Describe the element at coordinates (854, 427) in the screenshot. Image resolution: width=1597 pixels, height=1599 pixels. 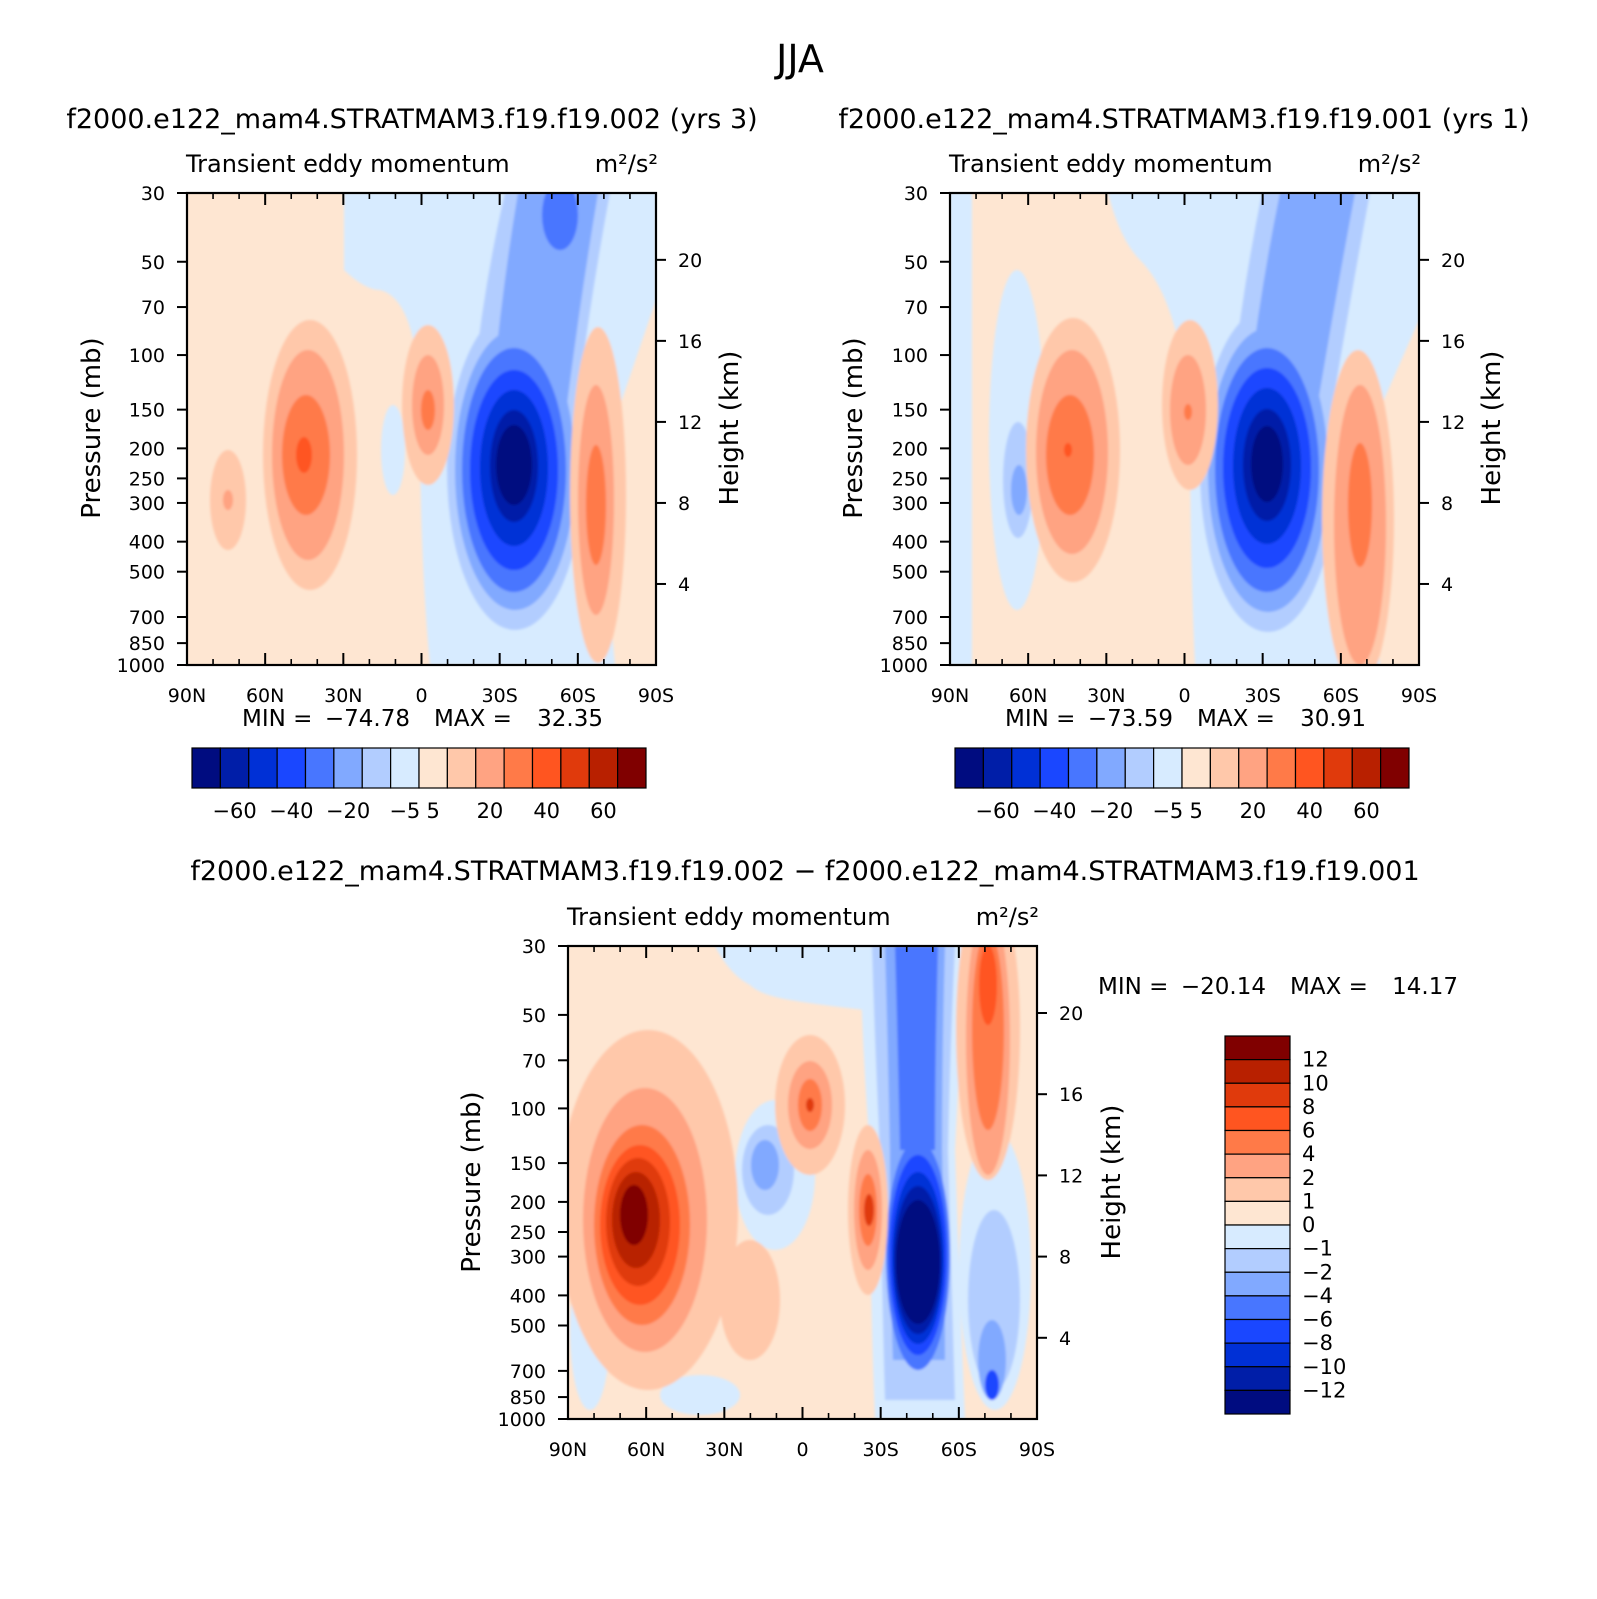
I see `panel2-ylabel: Pressure (mb)` at that location.